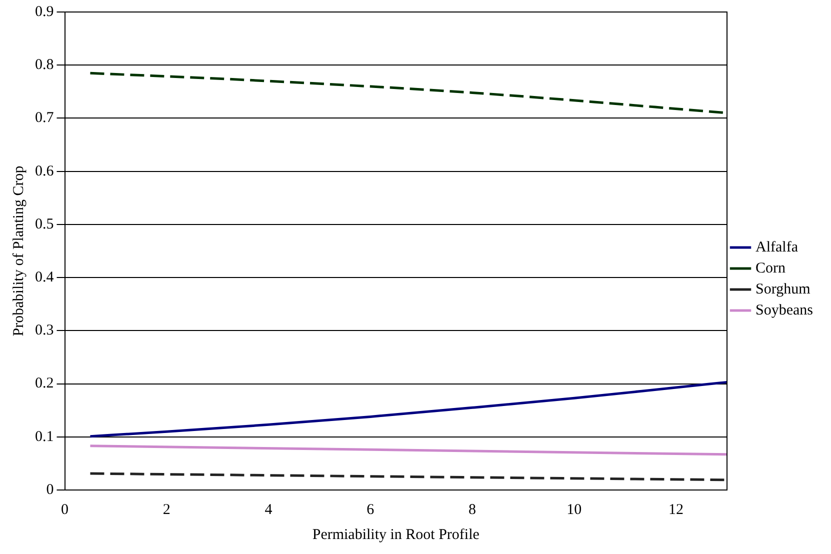  I want to click on legend-label: Corn, so click(771, 268).